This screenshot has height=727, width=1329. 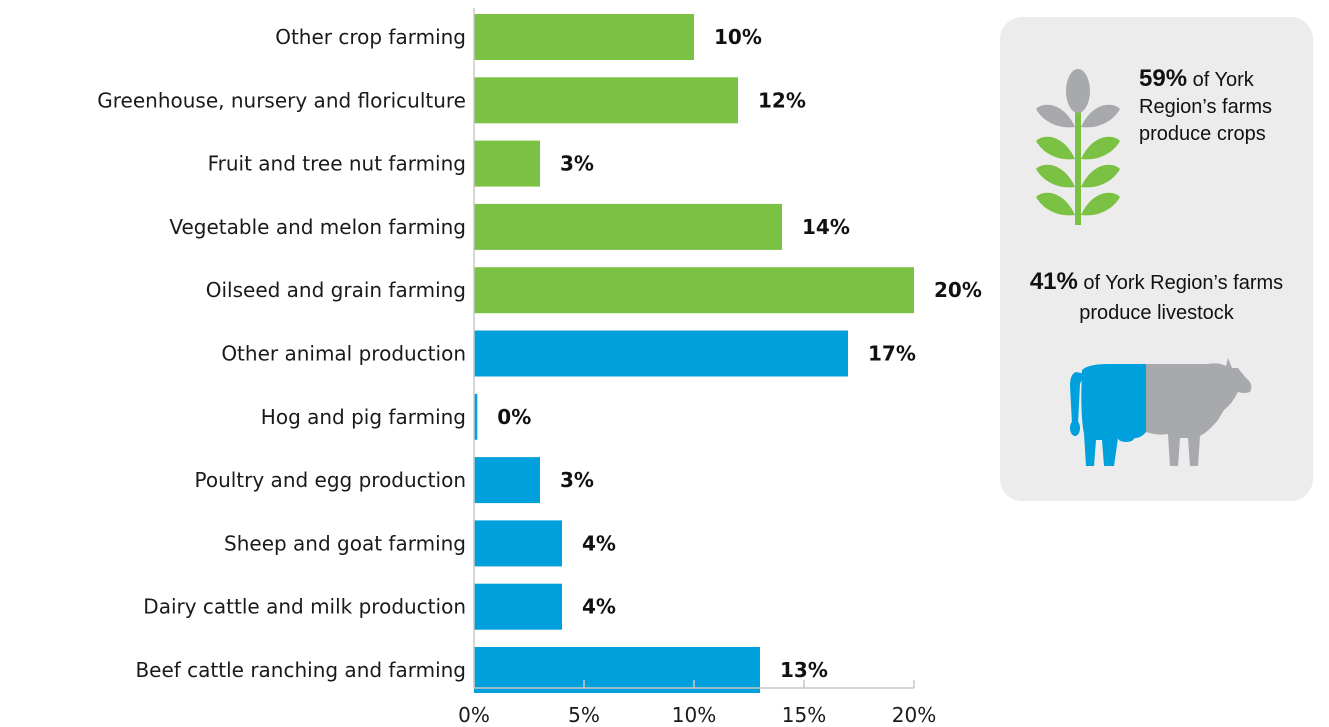 What do you see at coordinates (914, 715) in the screenshot?
I see `x-tick-label: 20%` at bounding box center [914, 715].